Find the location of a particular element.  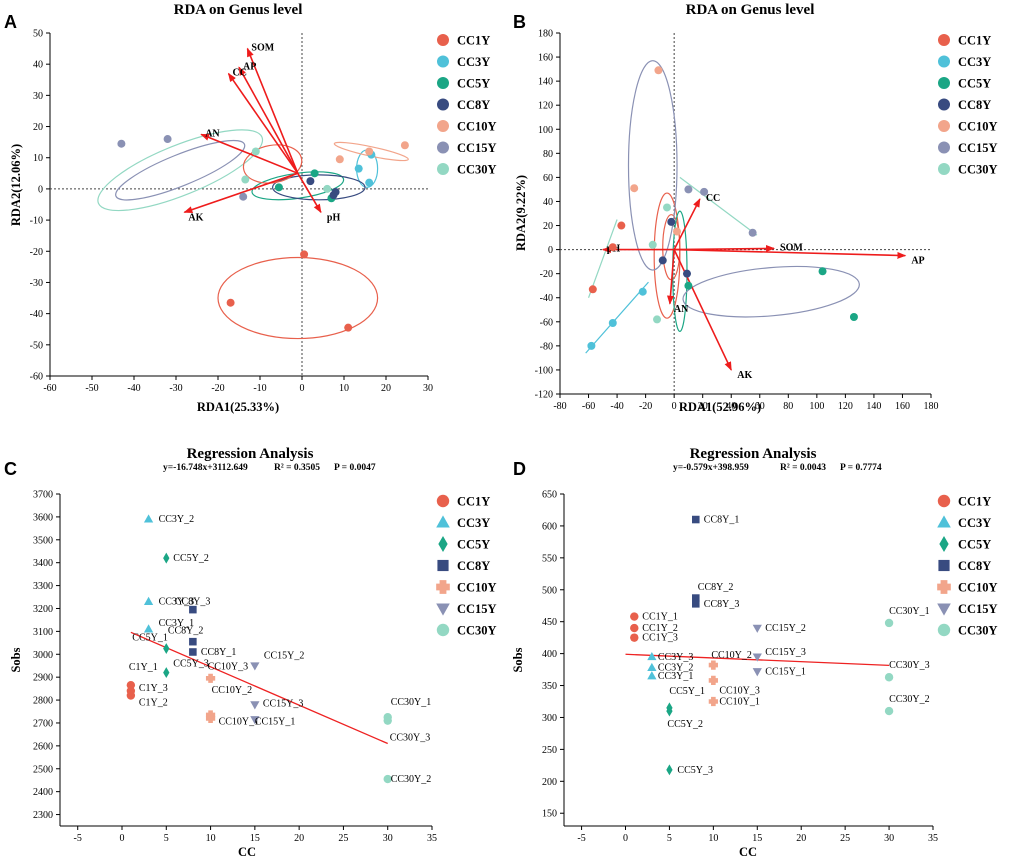

y-tick-label: 3300 is located at coordinates (43, 586).